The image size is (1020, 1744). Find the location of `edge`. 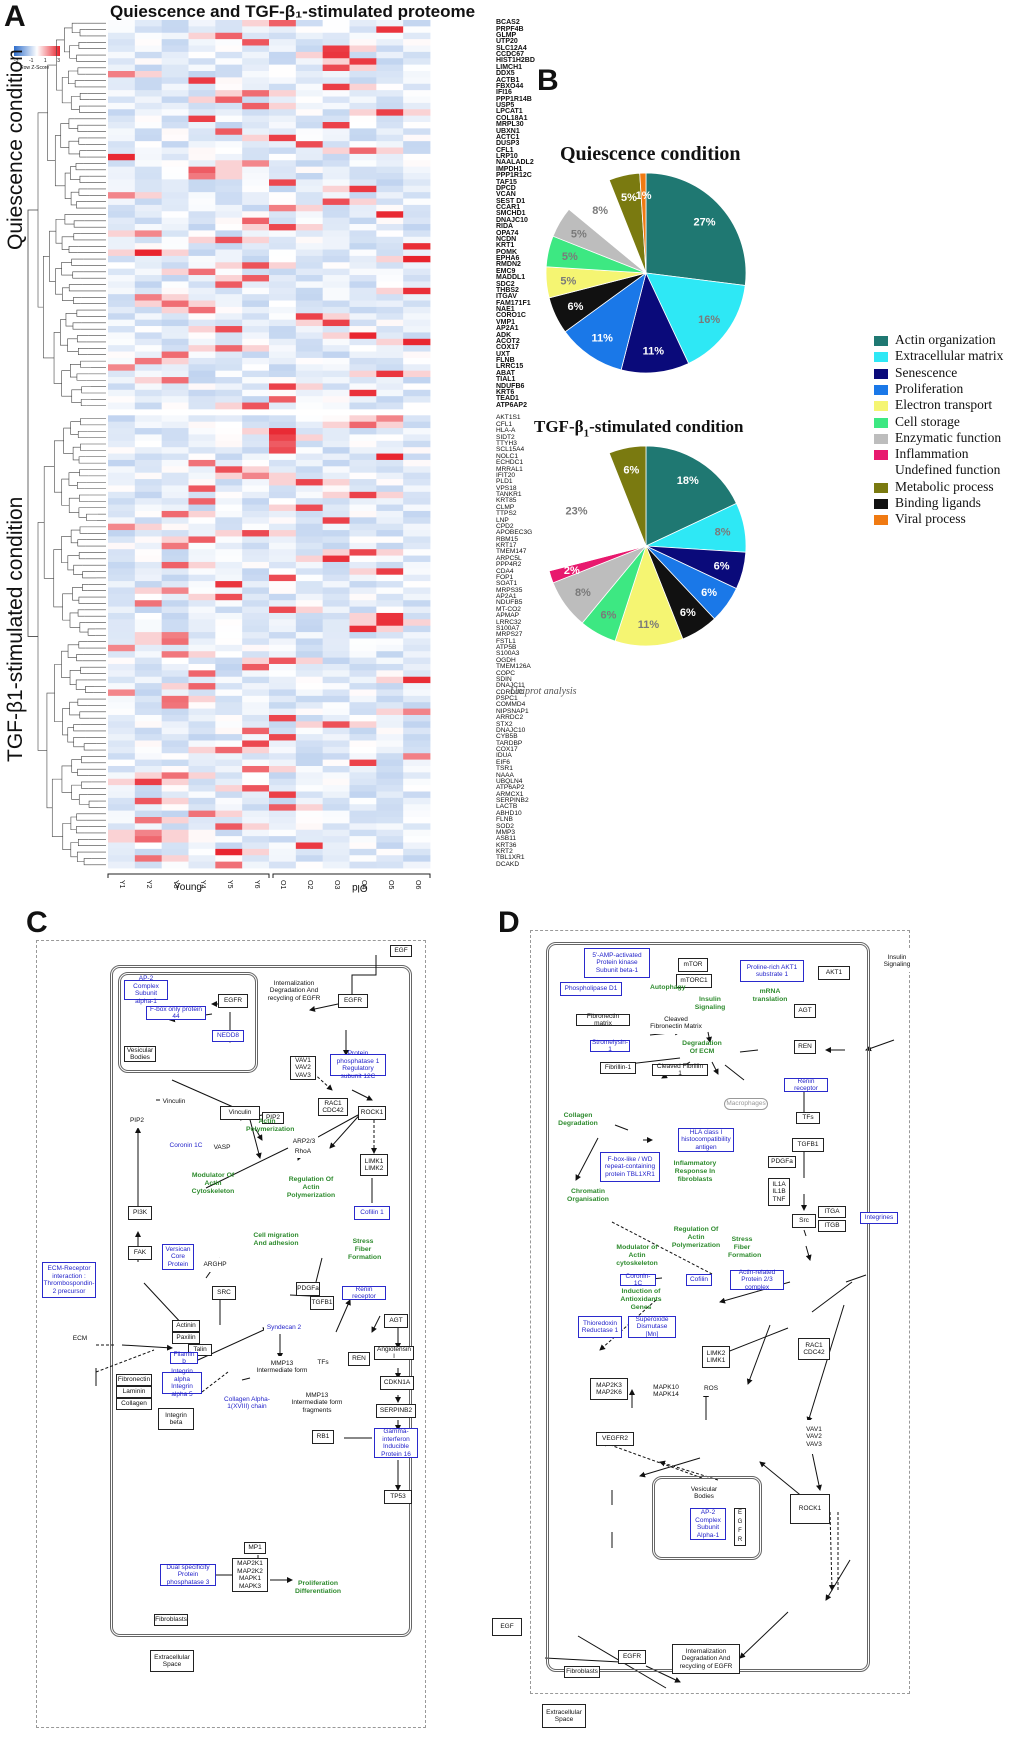

edge is located at coordinates (838, 1580).